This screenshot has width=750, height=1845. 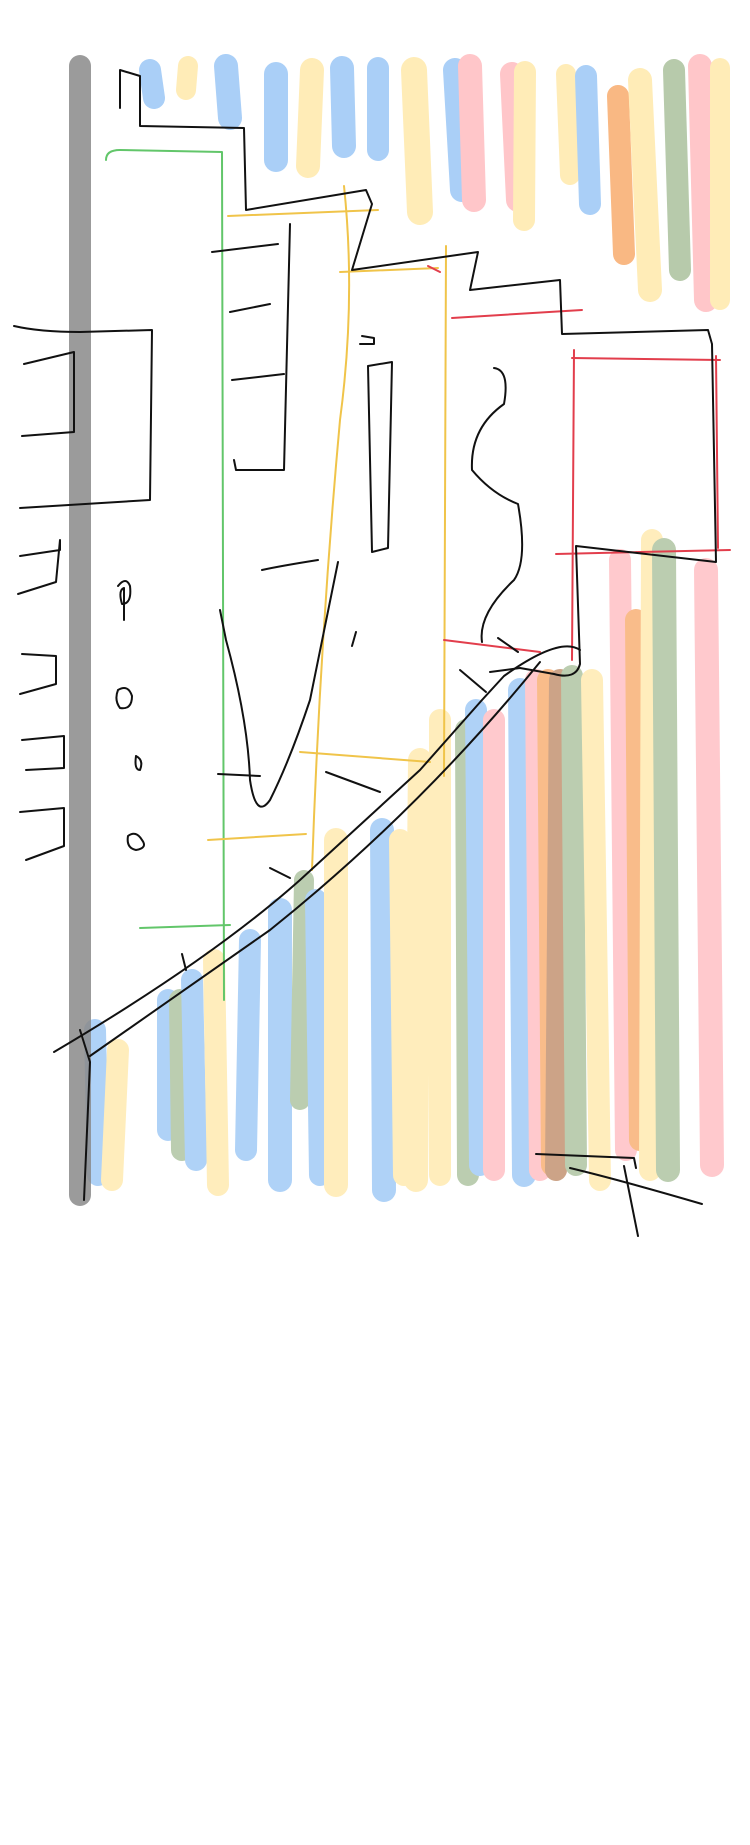 I want to click on diagonal-line, so click(x=315, y=859).